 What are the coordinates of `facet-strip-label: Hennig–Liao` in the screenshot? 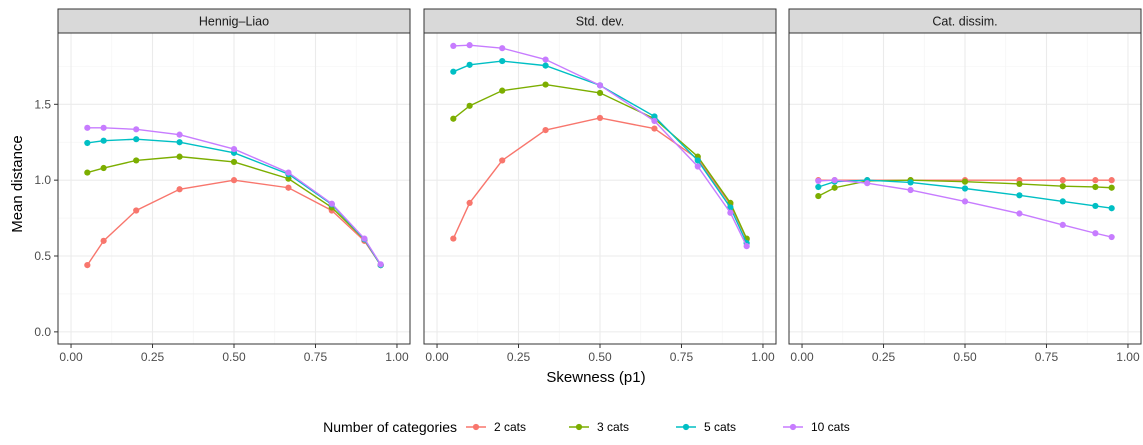 It's located at (234, 22).